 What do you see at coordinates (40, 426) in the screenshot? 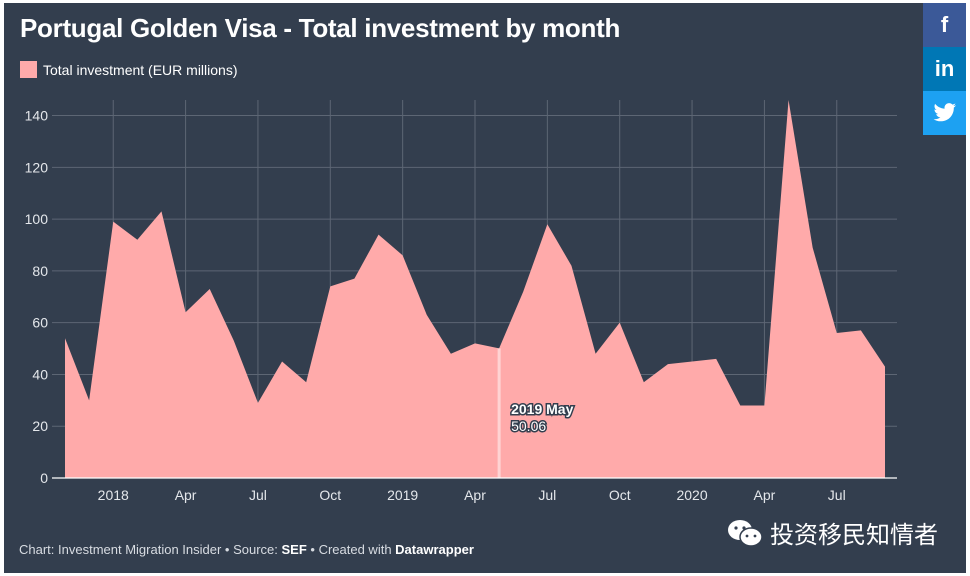
I see `y-tick-label: 20` at bounding box center [40, 426].